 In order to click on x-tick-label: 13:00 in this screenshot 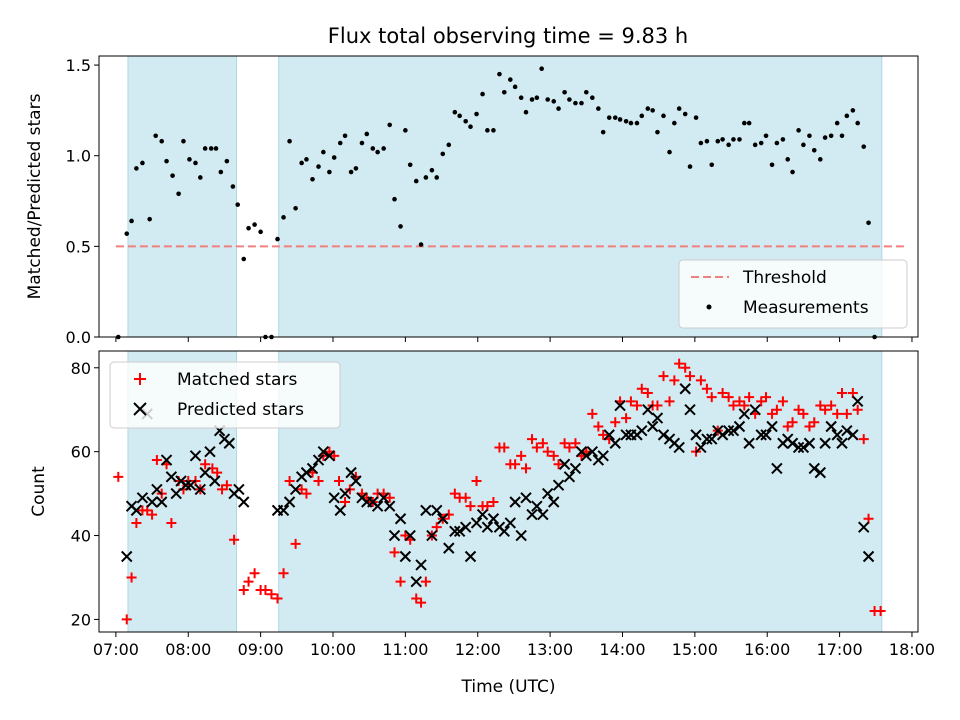, I will do `click(550, 649)`.